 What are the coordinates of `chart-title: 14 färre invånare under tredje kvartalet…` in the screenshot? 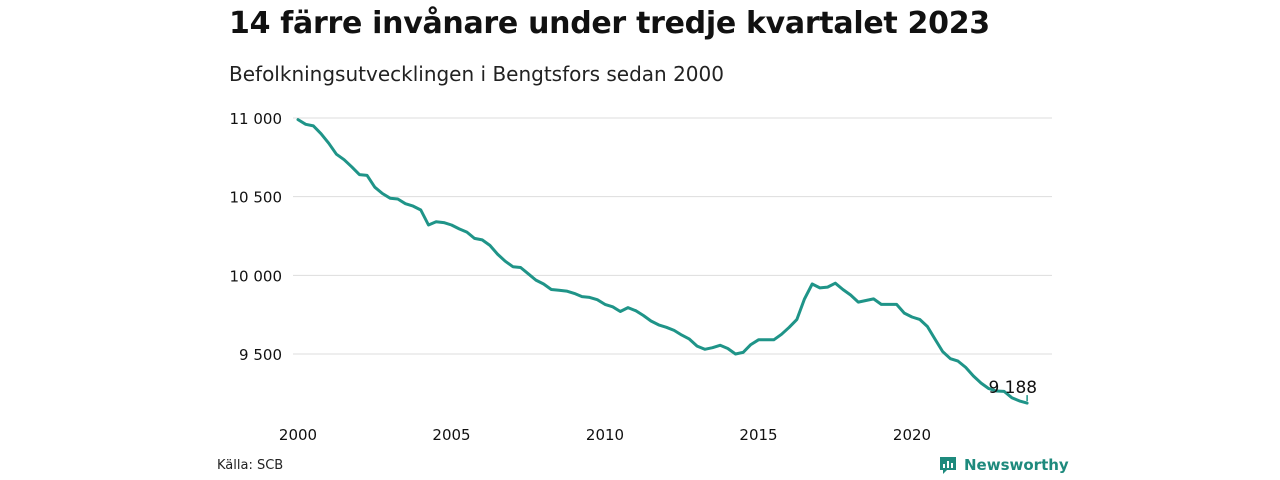 It's located at (609, 23).